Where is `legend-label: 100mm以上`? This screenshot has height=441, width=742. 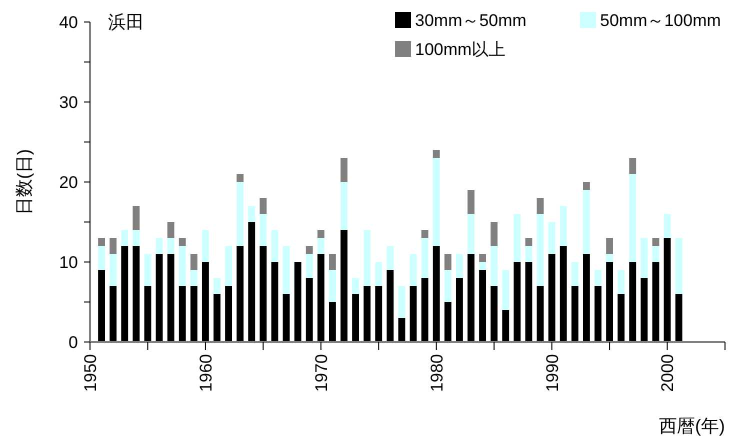
legend-label: 100mm以上 is located at coordinates (460, 49).